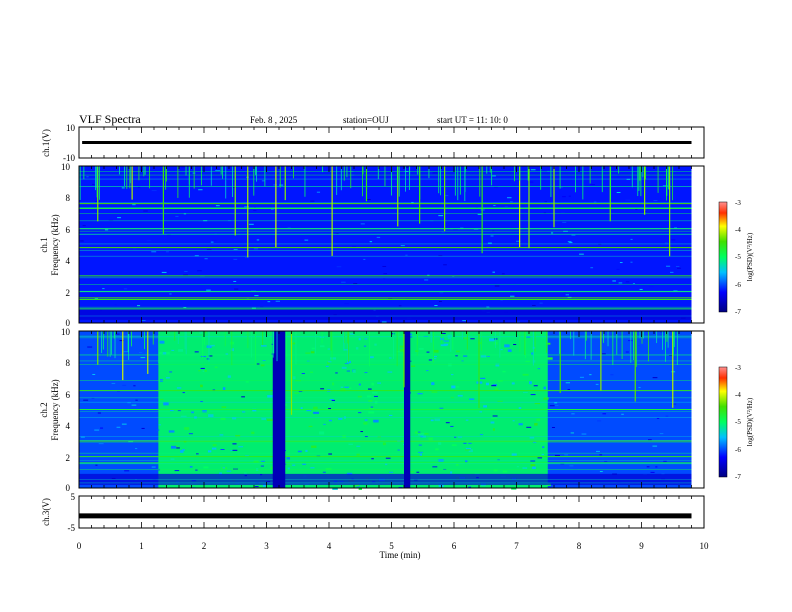  What do you see at coordinates (454, 546) in the screenshot?
I see `x-tick-label-6: 6` at bounding box center [454, 546].